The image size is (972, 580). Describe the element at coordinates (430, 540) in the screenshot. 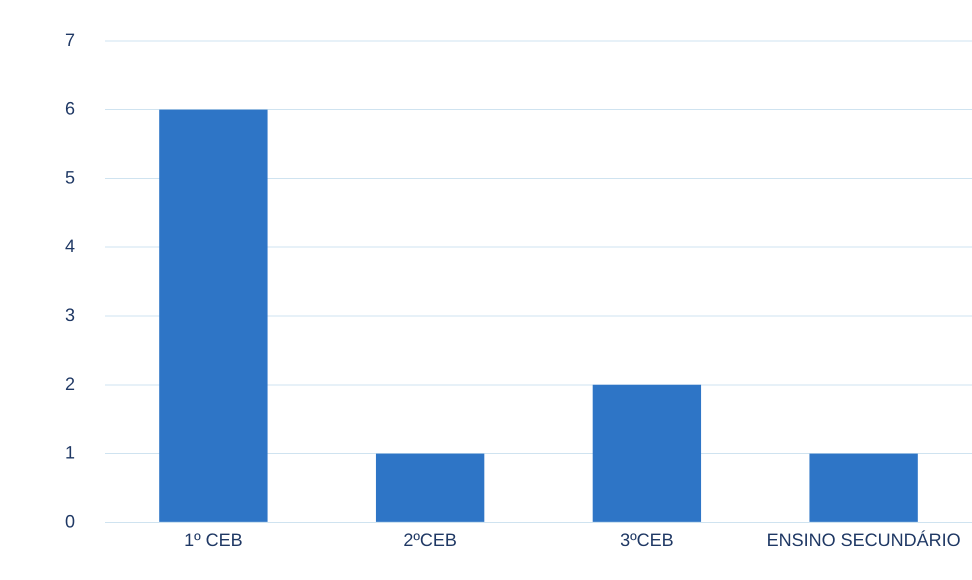

I see `x-tick-label: 2ºCEB` at that location.